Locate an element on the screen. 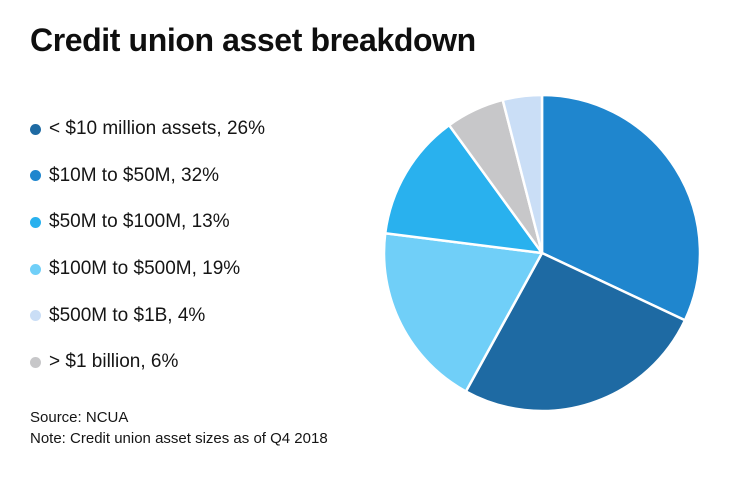 The width and height of the screenshot is (740, 482). legend-label: $100M to $500M, 19% is located at coordinates (145, 269).